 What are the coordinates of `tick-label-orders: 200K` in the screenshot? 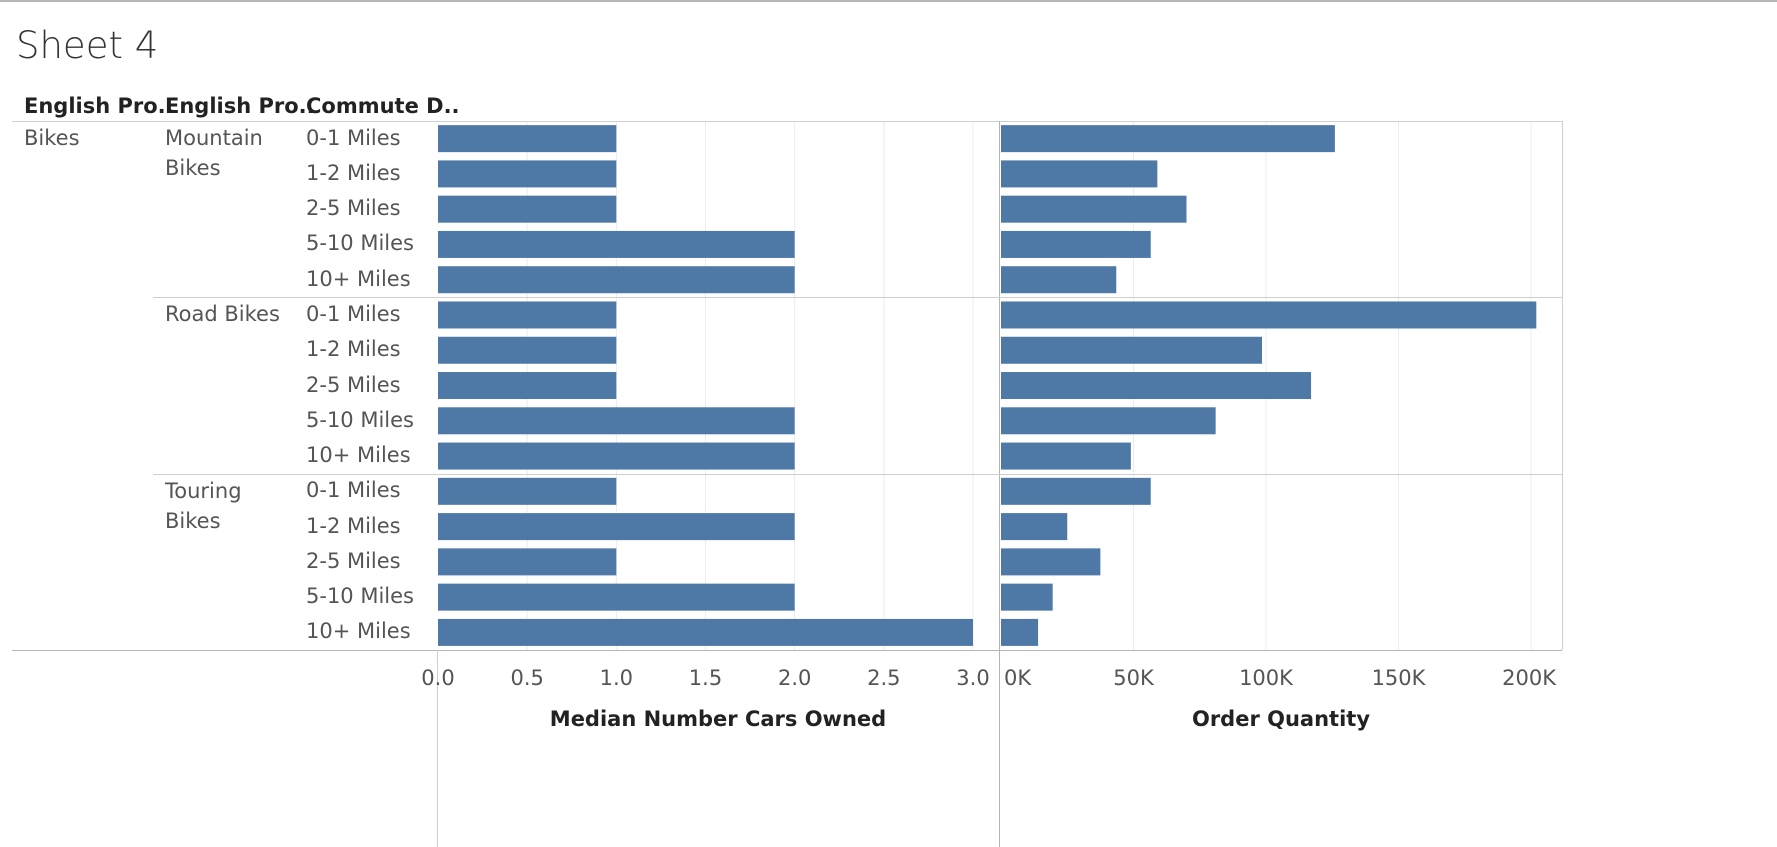 It's located at (1529, 678).